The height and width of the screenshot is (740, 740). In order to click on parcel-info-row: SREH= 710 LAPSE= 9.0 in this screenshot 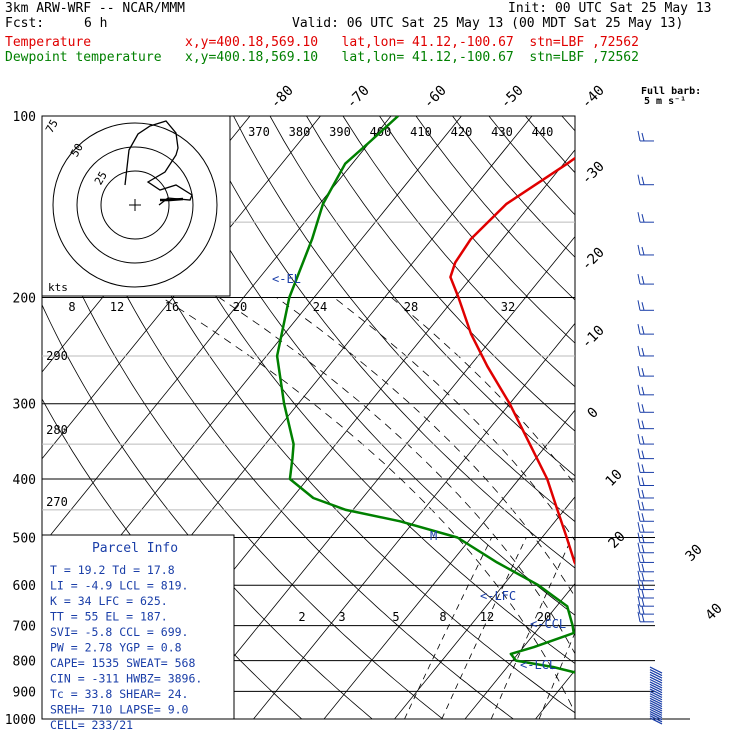, I will do `click(119, 710)`.